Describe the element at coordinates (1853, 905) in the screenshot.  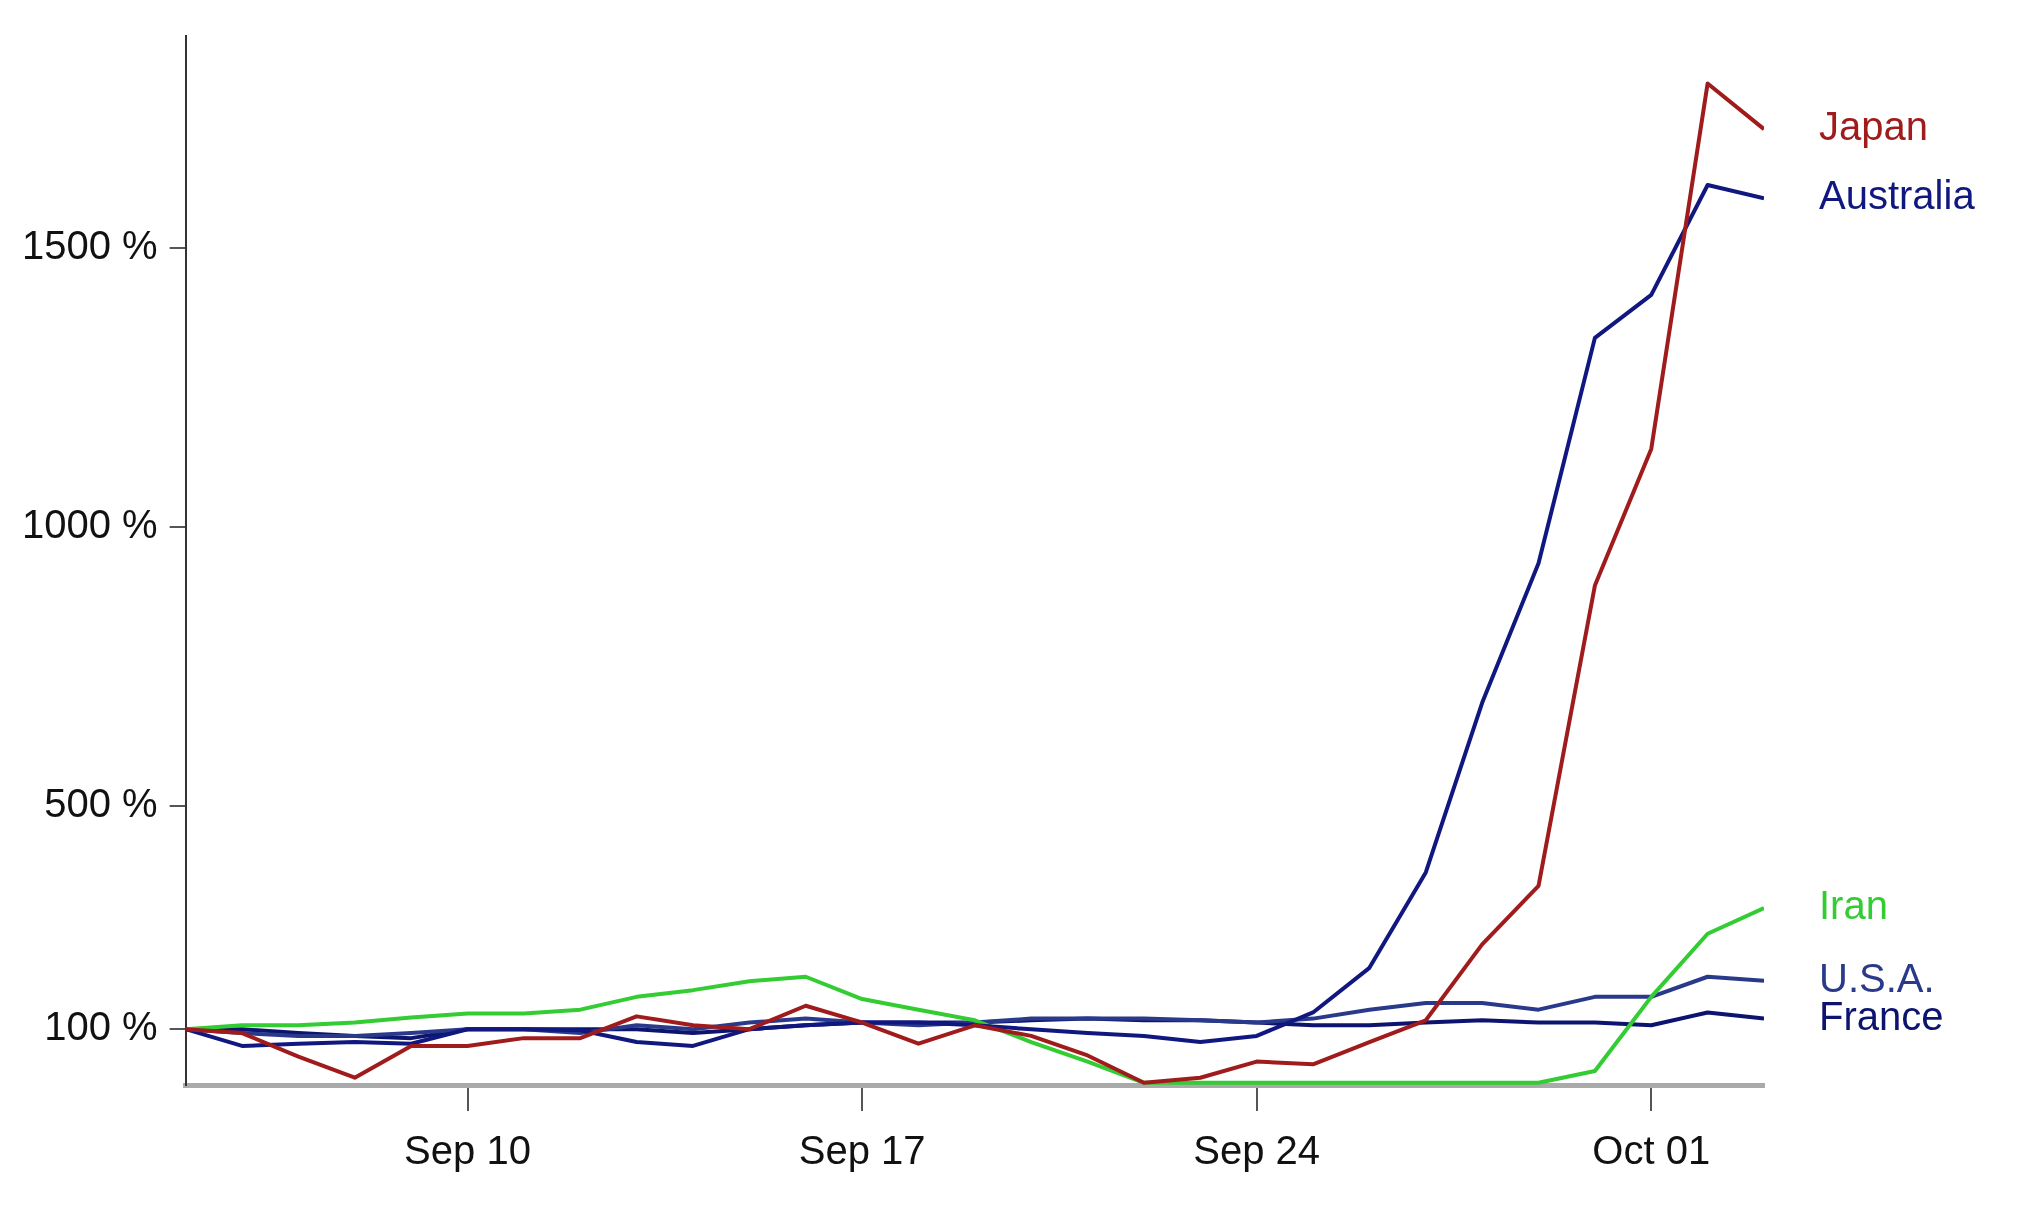
I see `series-label: Iran` at that location.